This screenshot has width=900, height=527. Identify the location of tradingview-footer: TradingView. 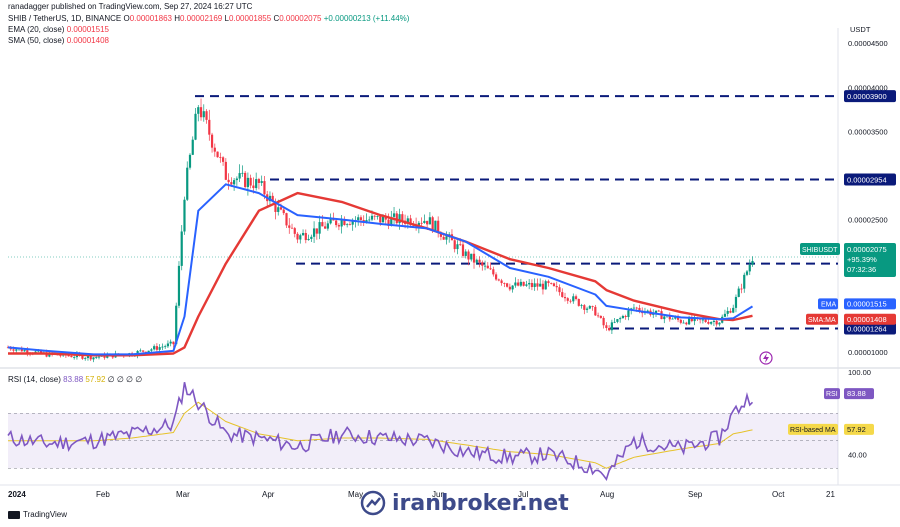
(37, 514).